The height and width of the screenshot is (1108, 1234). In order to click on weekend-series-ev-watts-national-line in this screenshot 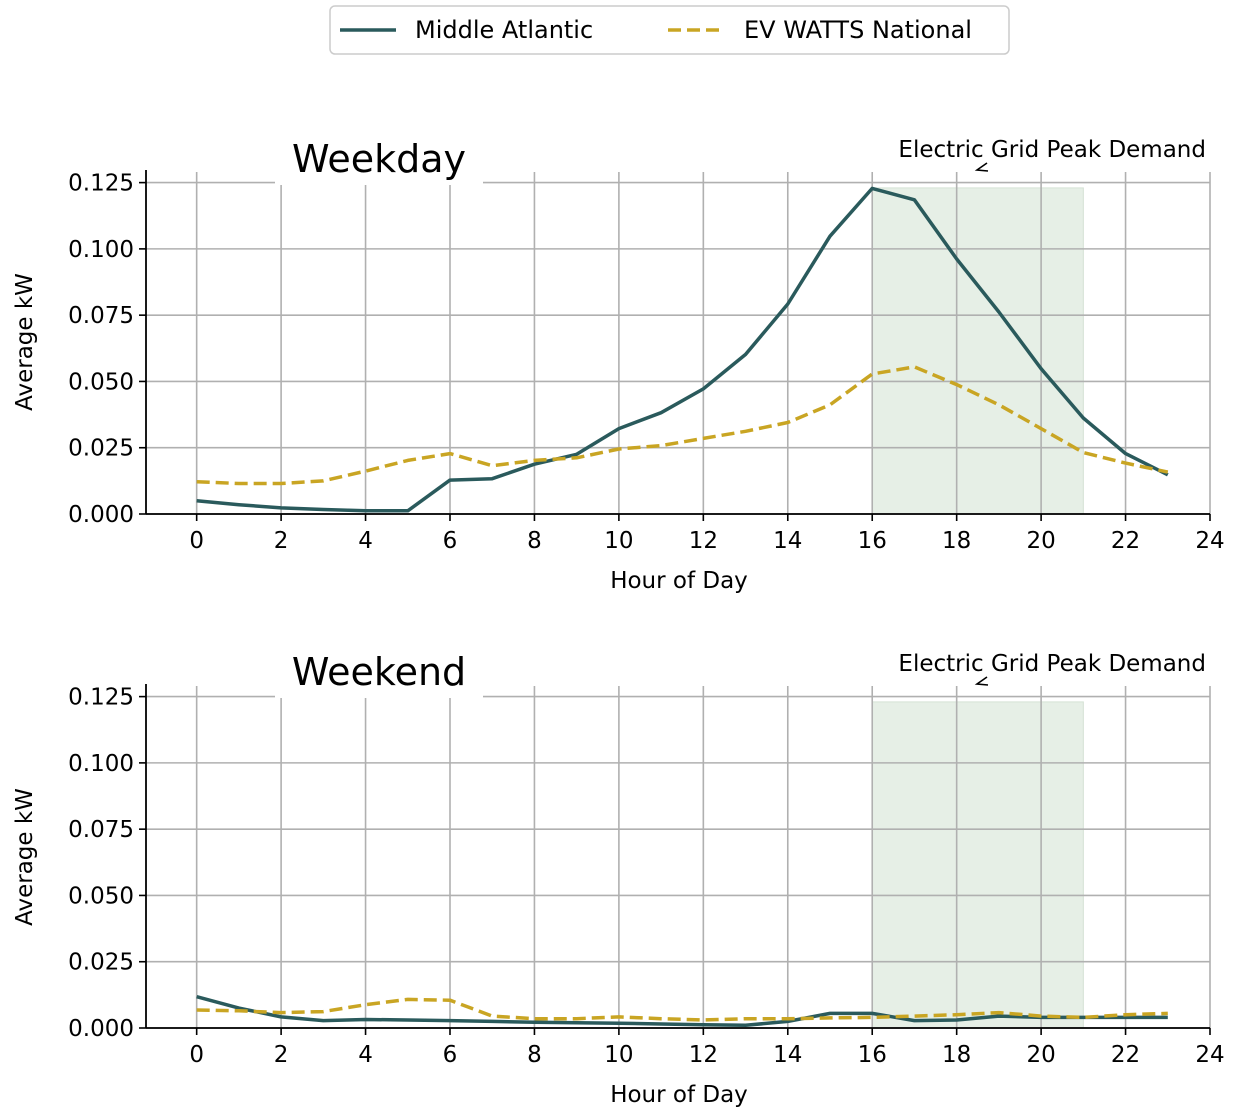, I will do `click(682, 1009)`.